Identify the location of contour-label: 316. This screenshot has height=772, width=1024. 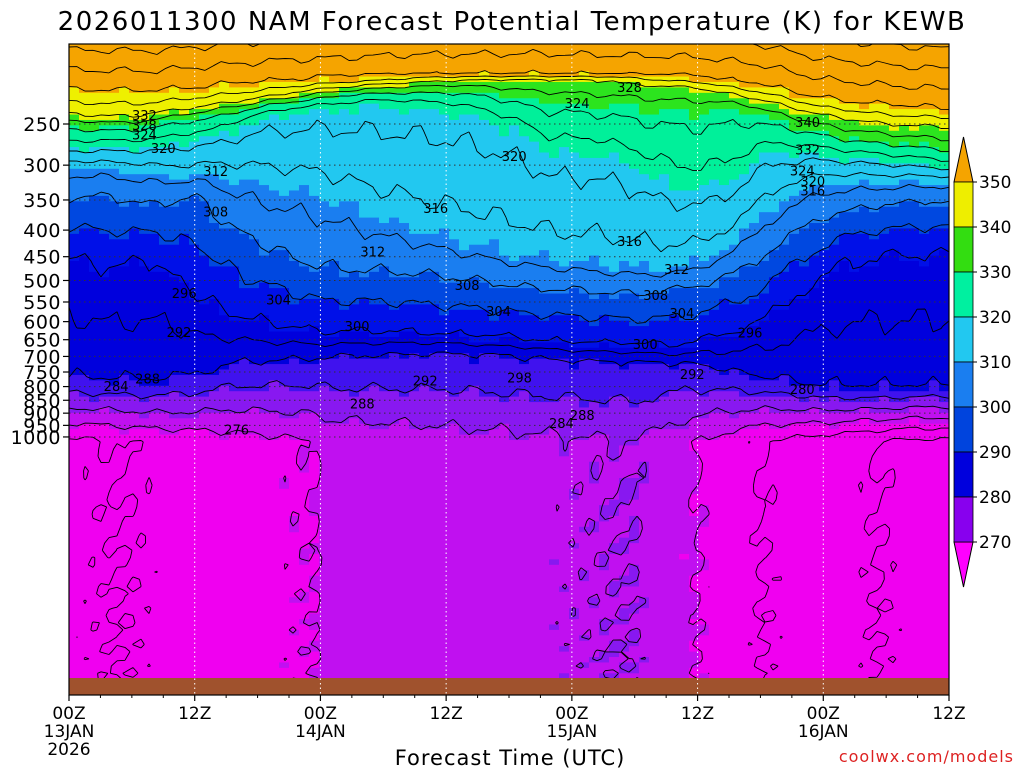
(435, 209).